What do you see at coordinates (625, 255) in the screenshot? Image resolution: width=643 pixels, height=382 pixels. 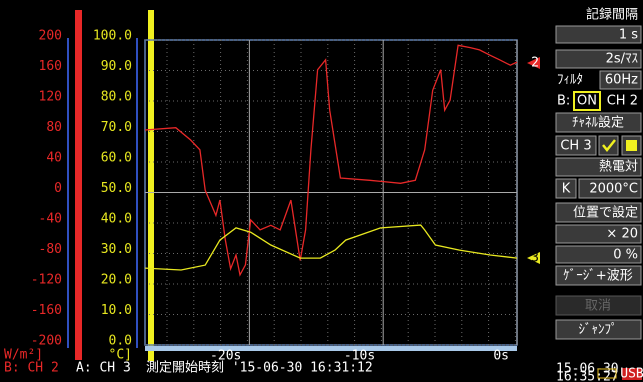 I see `offset: 0 %` at bounding box center [625, 255].